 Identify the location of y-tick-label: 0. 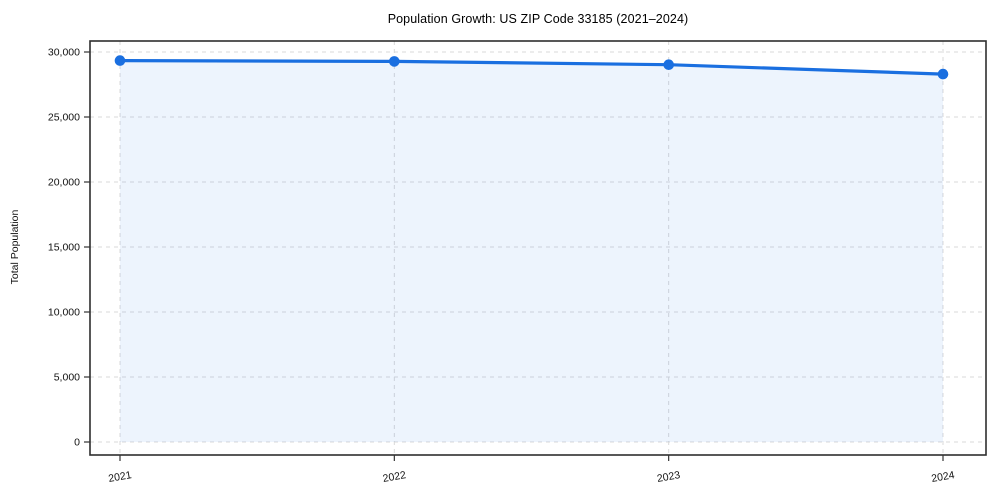
(77, 443).